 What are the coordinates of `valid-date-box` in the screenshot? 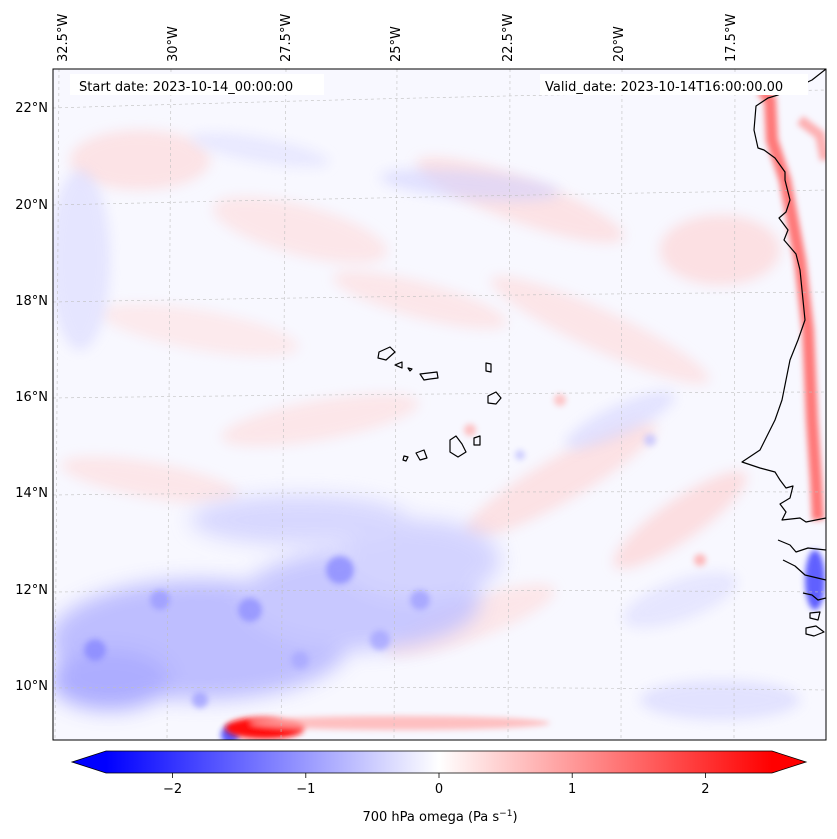 It's located at (674, 84).